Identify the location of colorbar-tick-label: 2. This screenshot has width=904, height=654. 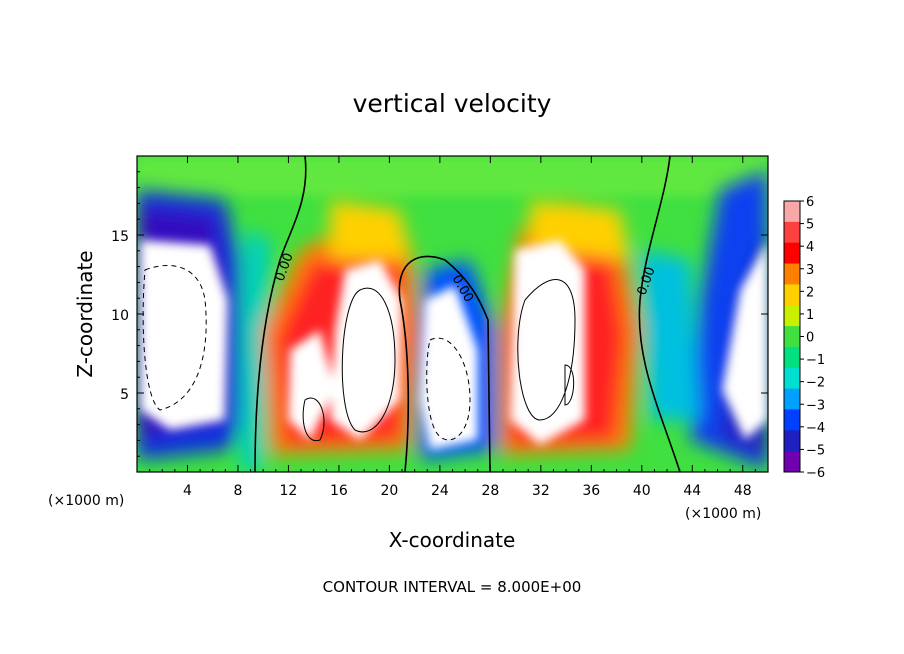
(810, 292).